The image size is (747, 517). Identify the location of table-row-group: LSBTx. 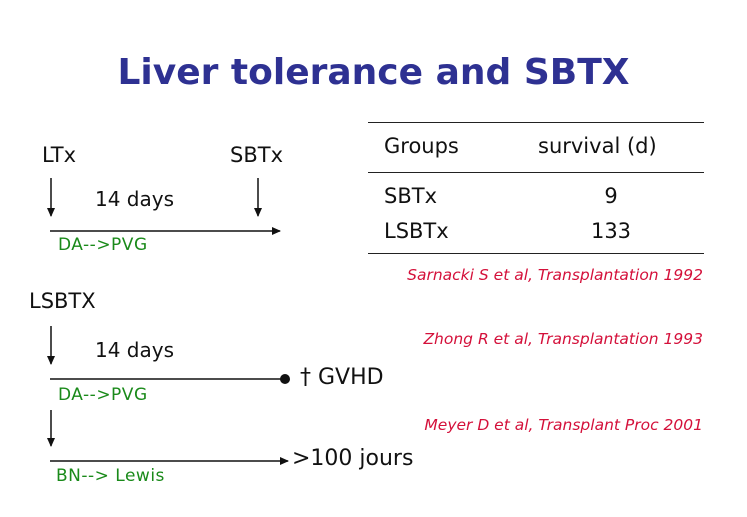
(416, 231).